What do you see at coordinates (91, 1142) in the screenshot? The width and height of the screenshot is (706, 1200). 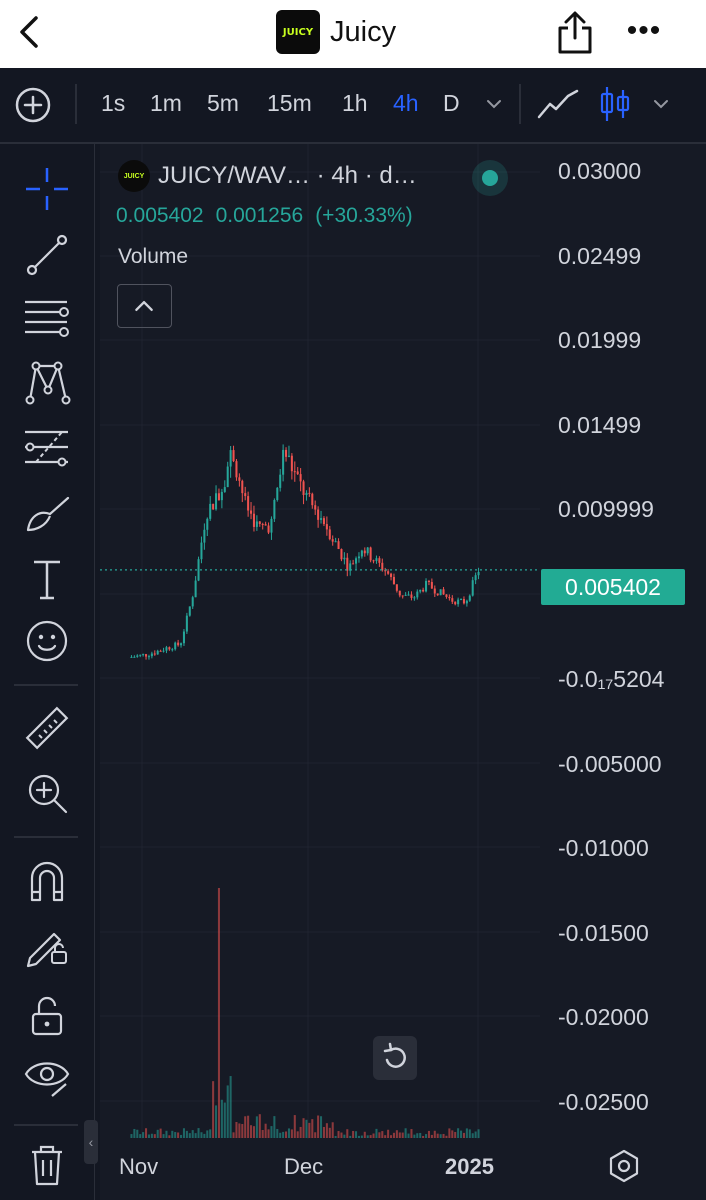 I see `collapse-toolbar-handle: ‹` at bounding box center [91, 1142].